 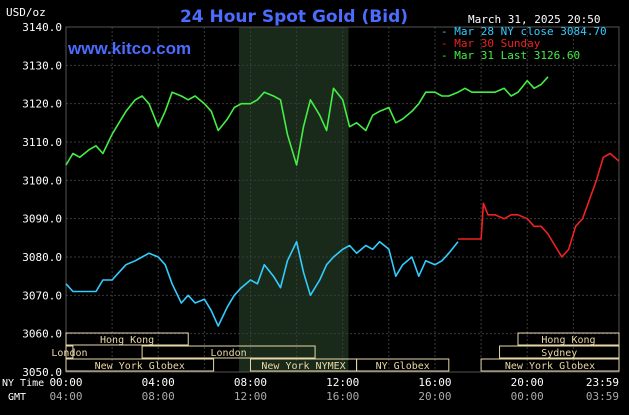 I want to click on x-row1-label: NY Time, so click(x=23, y=383).